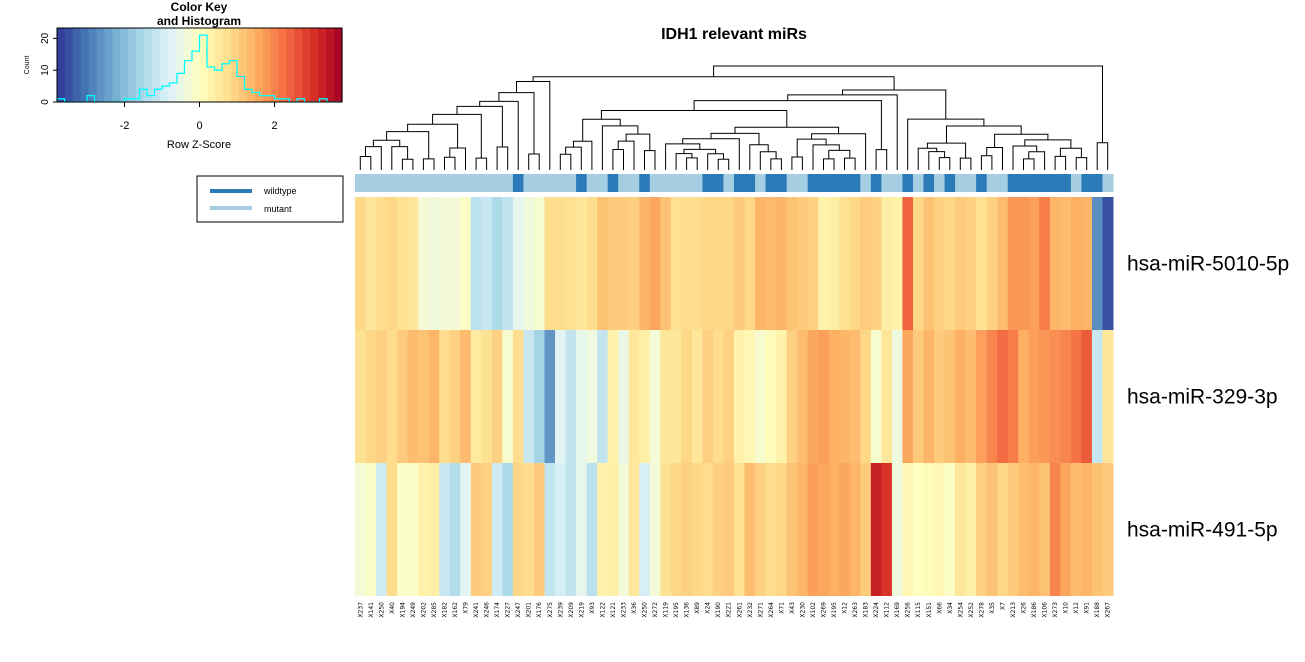 This screenshot has height=662, width=1305. I want to click on column-label: X7, so click(1002, 606).